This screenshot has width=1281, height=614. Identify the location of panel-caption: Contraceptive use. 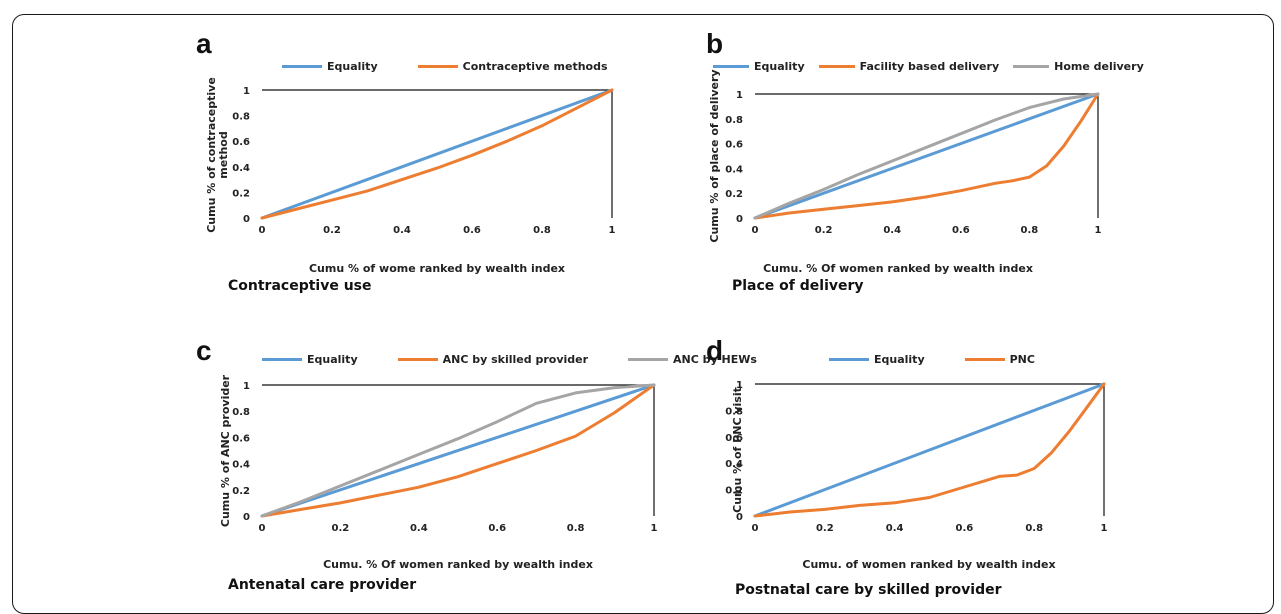
(300, 286).